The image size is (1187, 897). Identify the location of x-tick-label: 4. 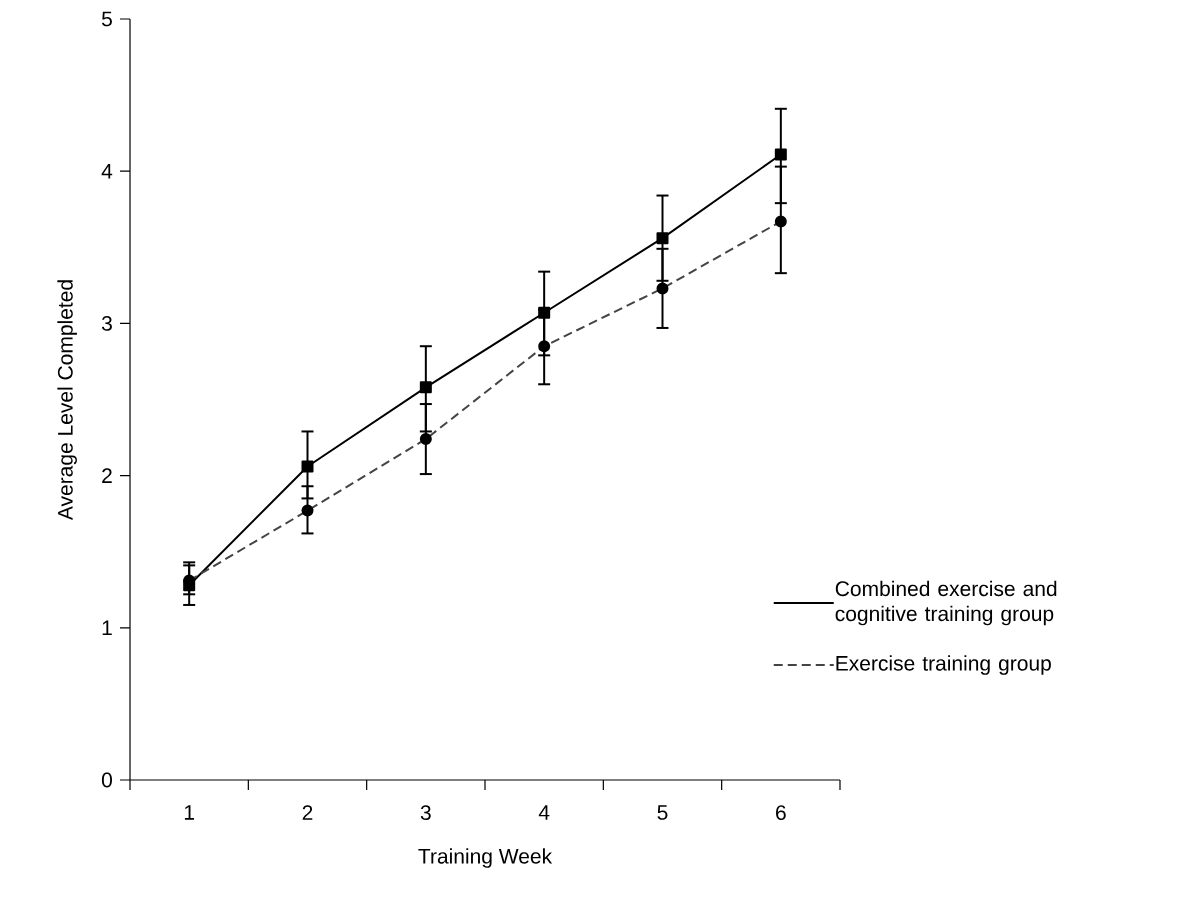
(544, 812).